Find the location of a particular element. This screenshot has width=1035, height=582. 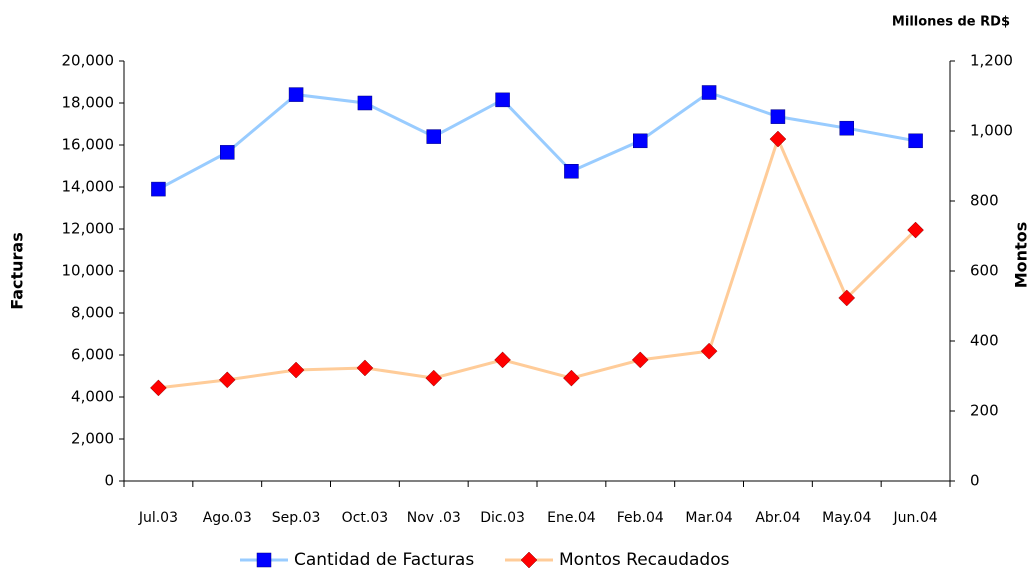

y2-tick-label: 800 is located at coordinates (984, 201).